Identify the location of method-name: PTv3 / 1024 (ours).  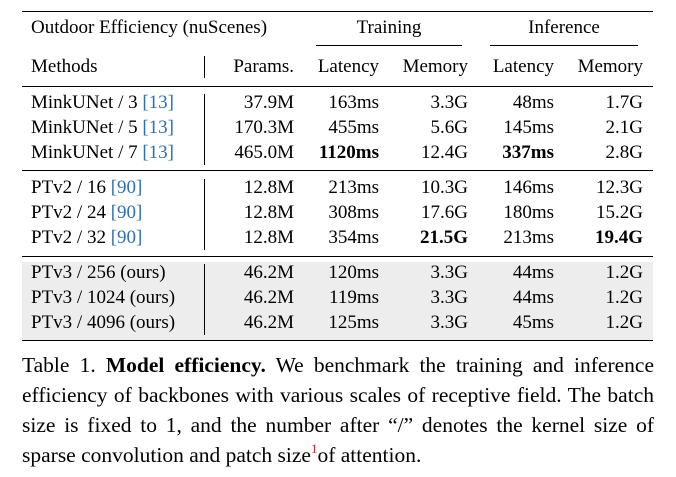
(103, 298).